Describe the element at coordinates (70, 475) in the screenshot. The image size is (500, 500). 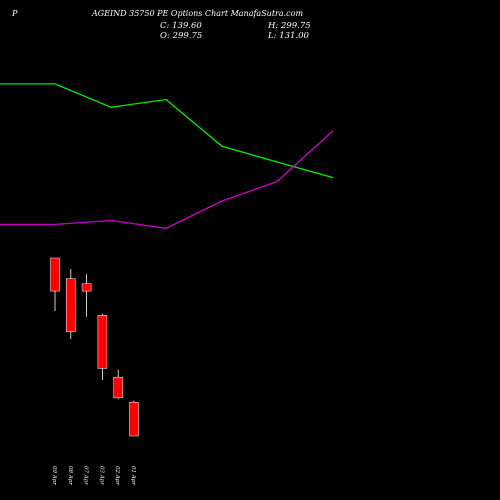
I see `x-tick-label: 08 Apr` at that location.